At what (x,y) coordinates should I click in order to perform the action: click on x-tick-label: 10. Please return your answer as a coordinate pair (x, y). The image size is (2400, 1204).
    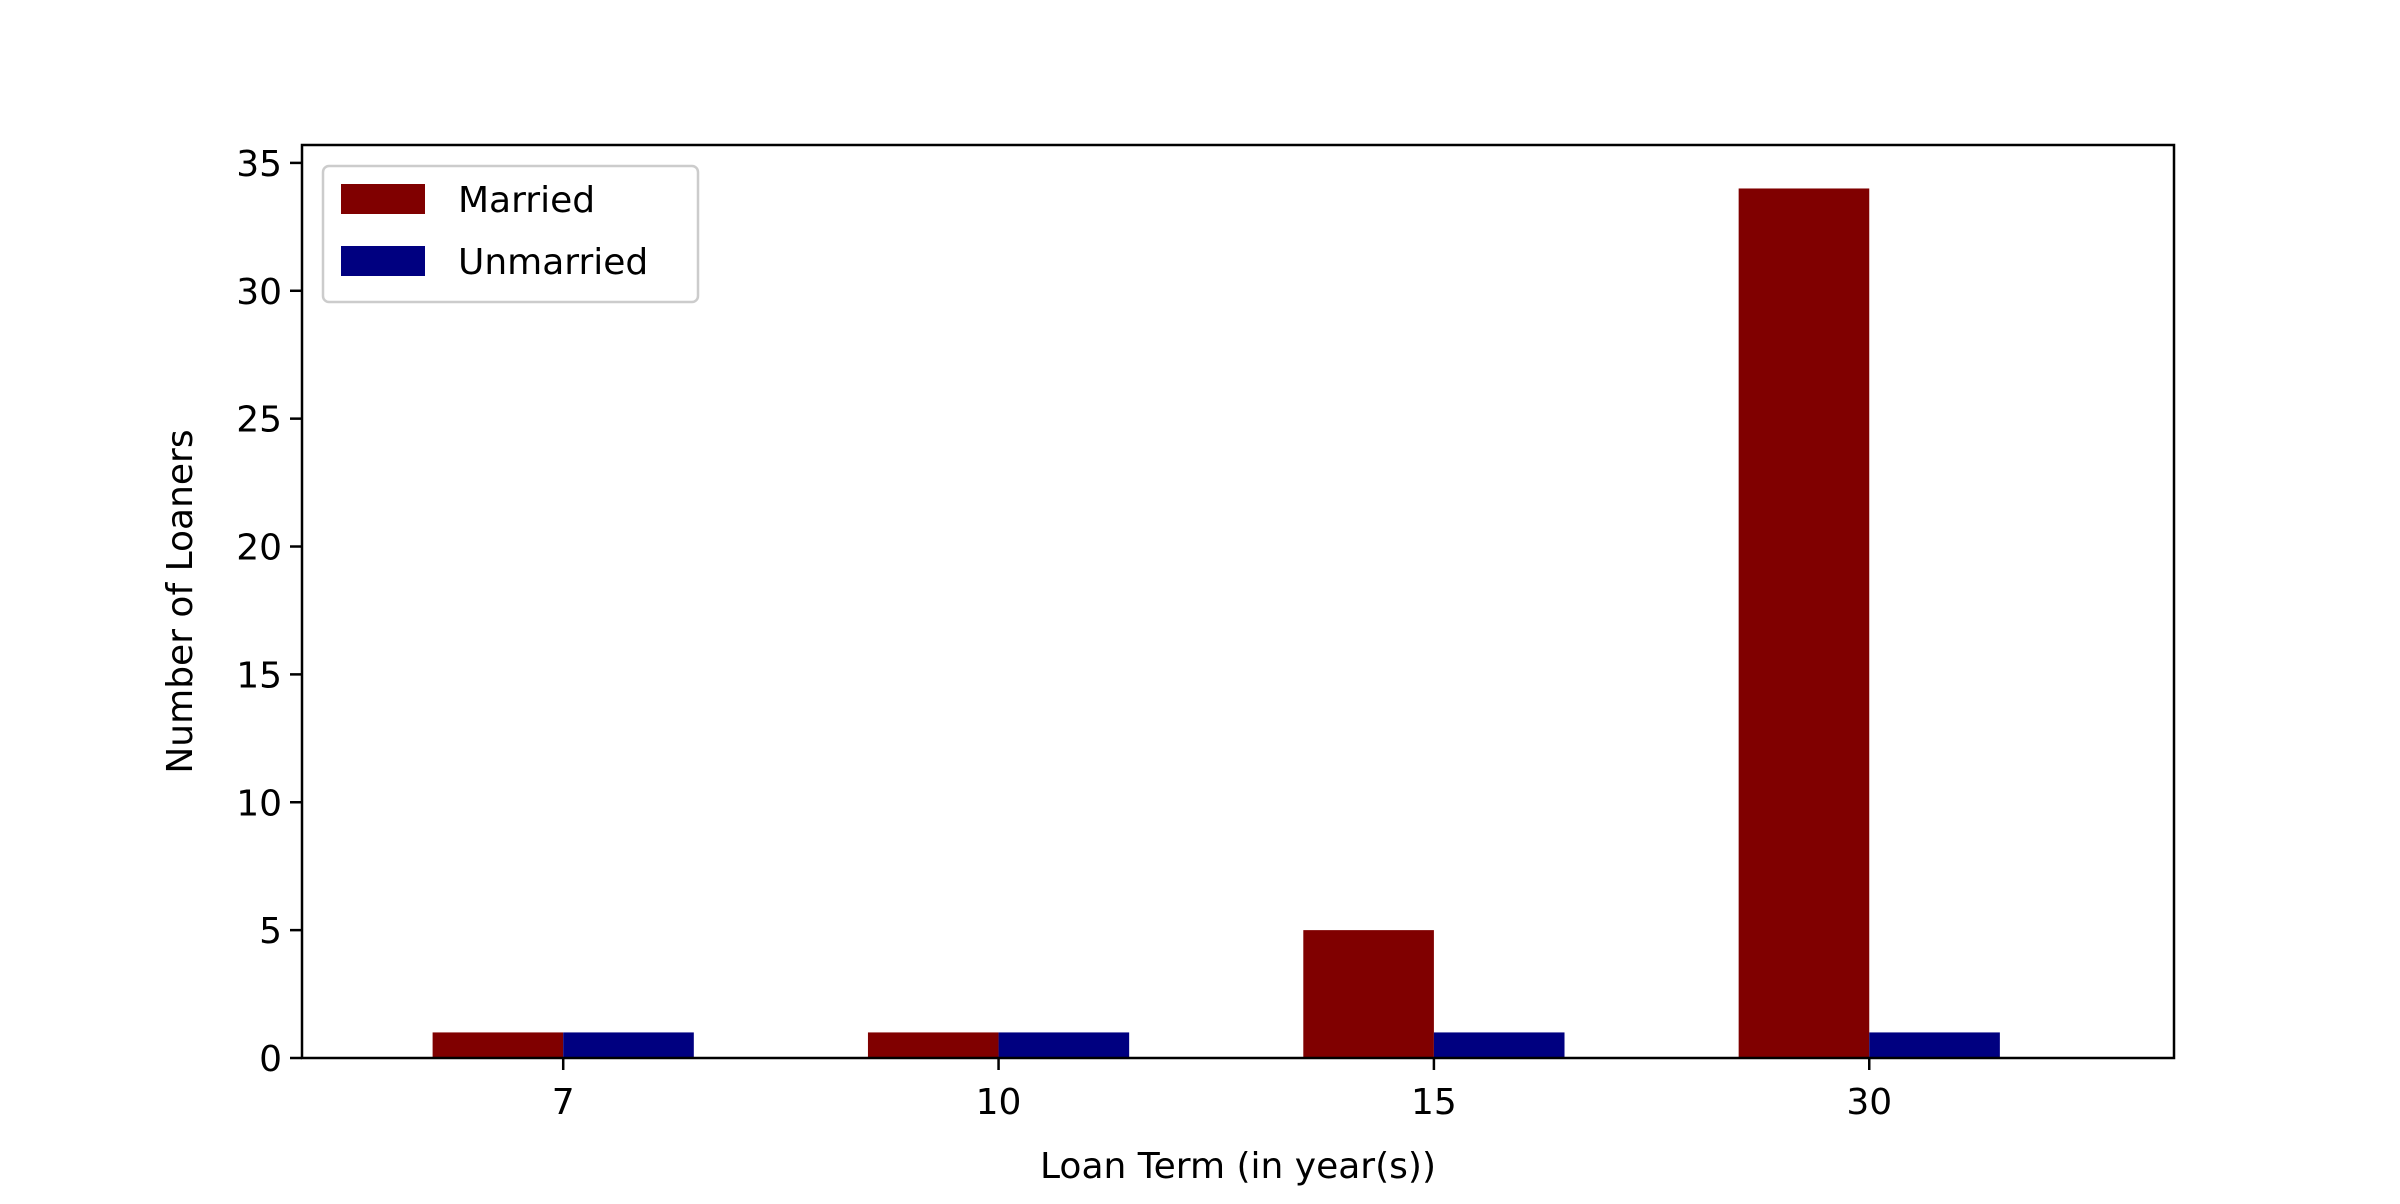
    Looking at the image, I should click on (999, 1102).